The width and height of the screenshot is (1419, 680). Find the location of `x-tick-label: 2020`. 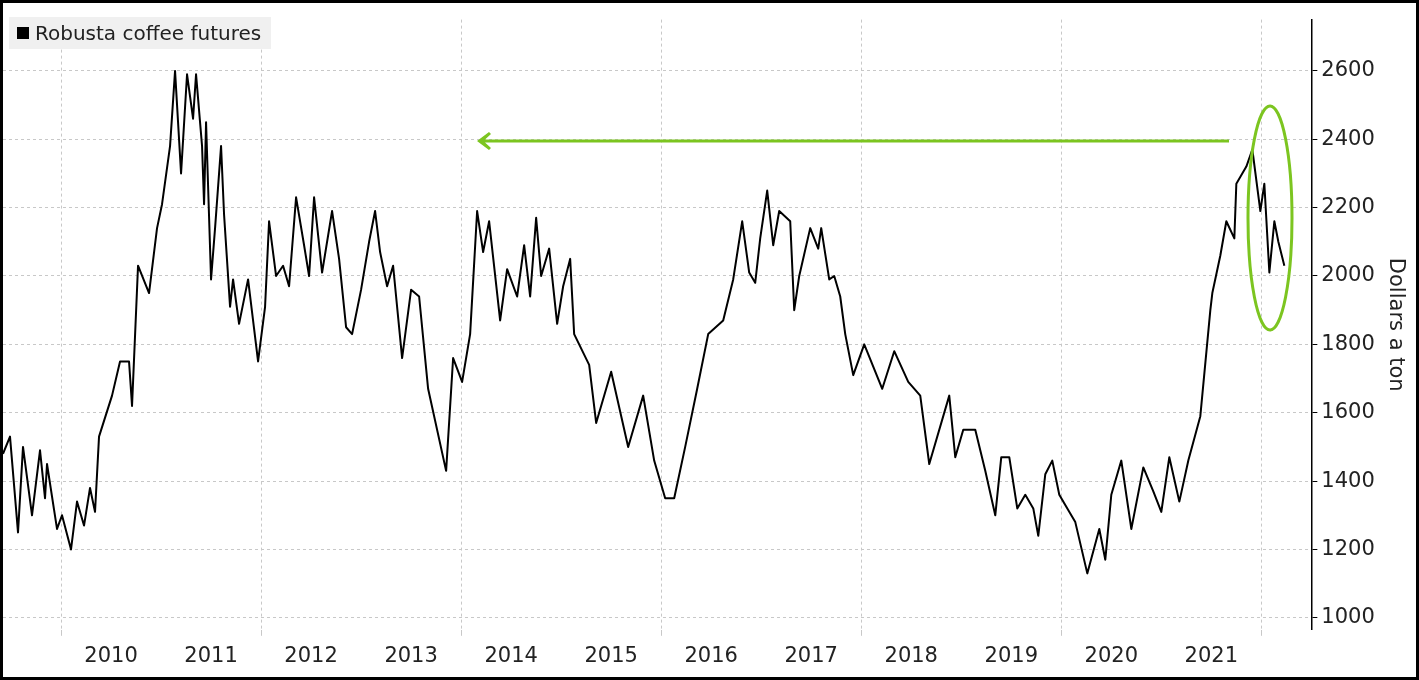

x-tick-label: 2020 is located at coordinates (1111, 654).